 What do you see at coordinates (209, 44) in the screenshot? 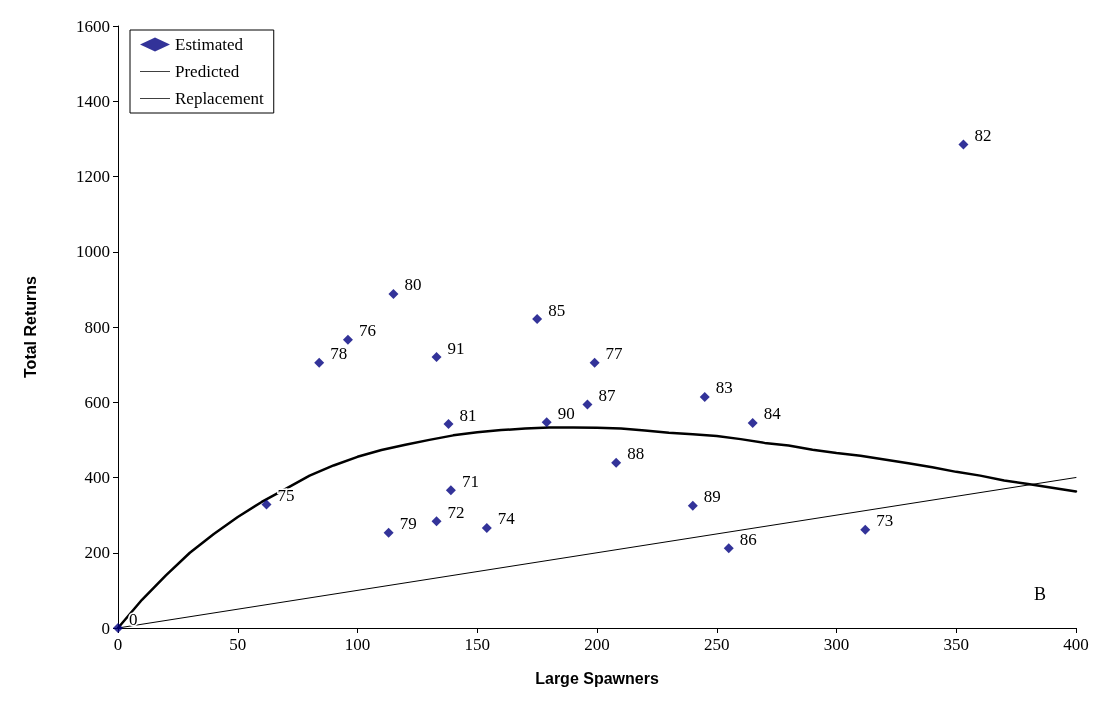
I see `legend-label: Estimated` at bounding box center [209, 44].